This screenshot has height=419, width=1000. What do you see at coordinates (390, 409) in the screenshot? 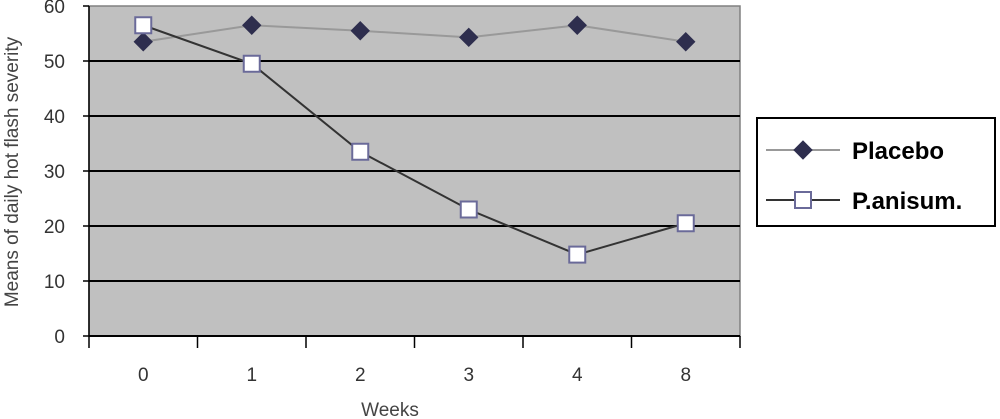
I see `x-axis-title: Weeks` at bounding box center [390, 409].